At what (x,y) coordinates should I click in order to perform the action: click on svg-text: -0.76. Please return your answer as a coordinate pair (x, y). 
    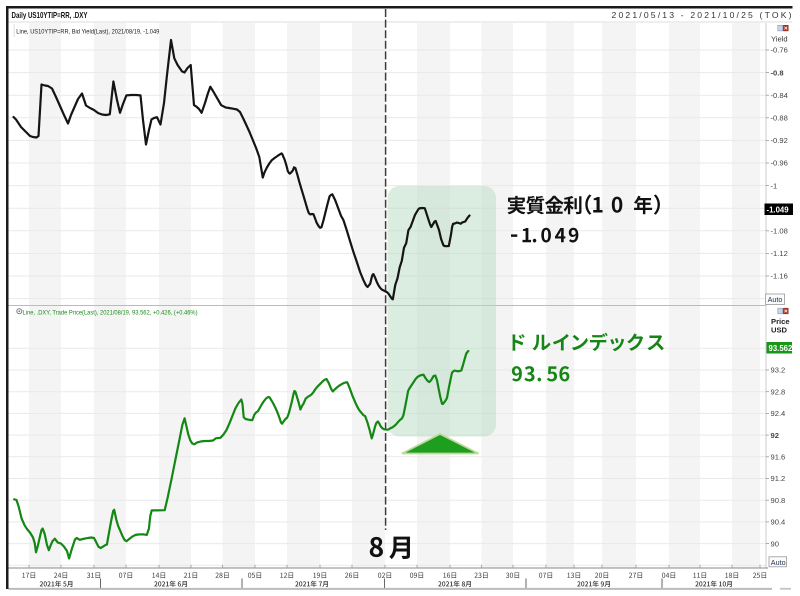
    Looking at the image, I should click on (779, 50).